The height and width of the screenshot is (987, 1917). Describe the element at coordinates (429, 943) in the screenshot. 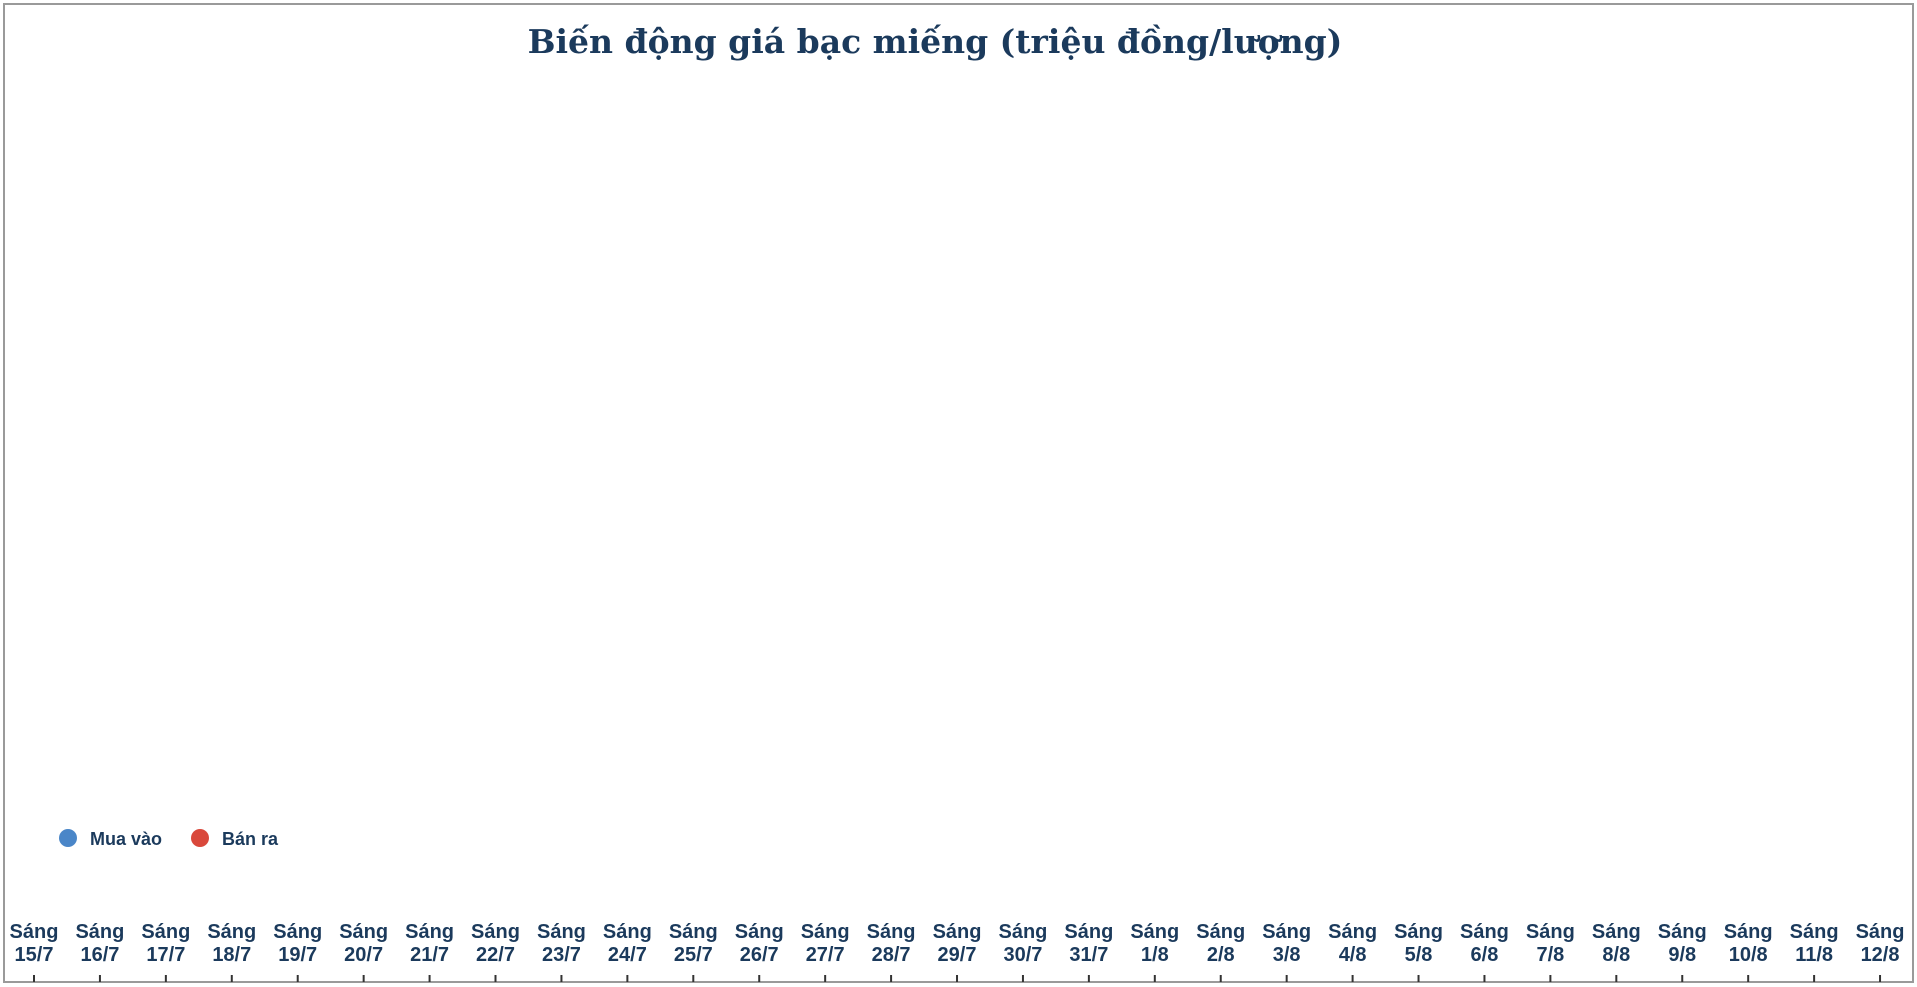

I see `x-tick-label: Sáng 21/7` at that location.